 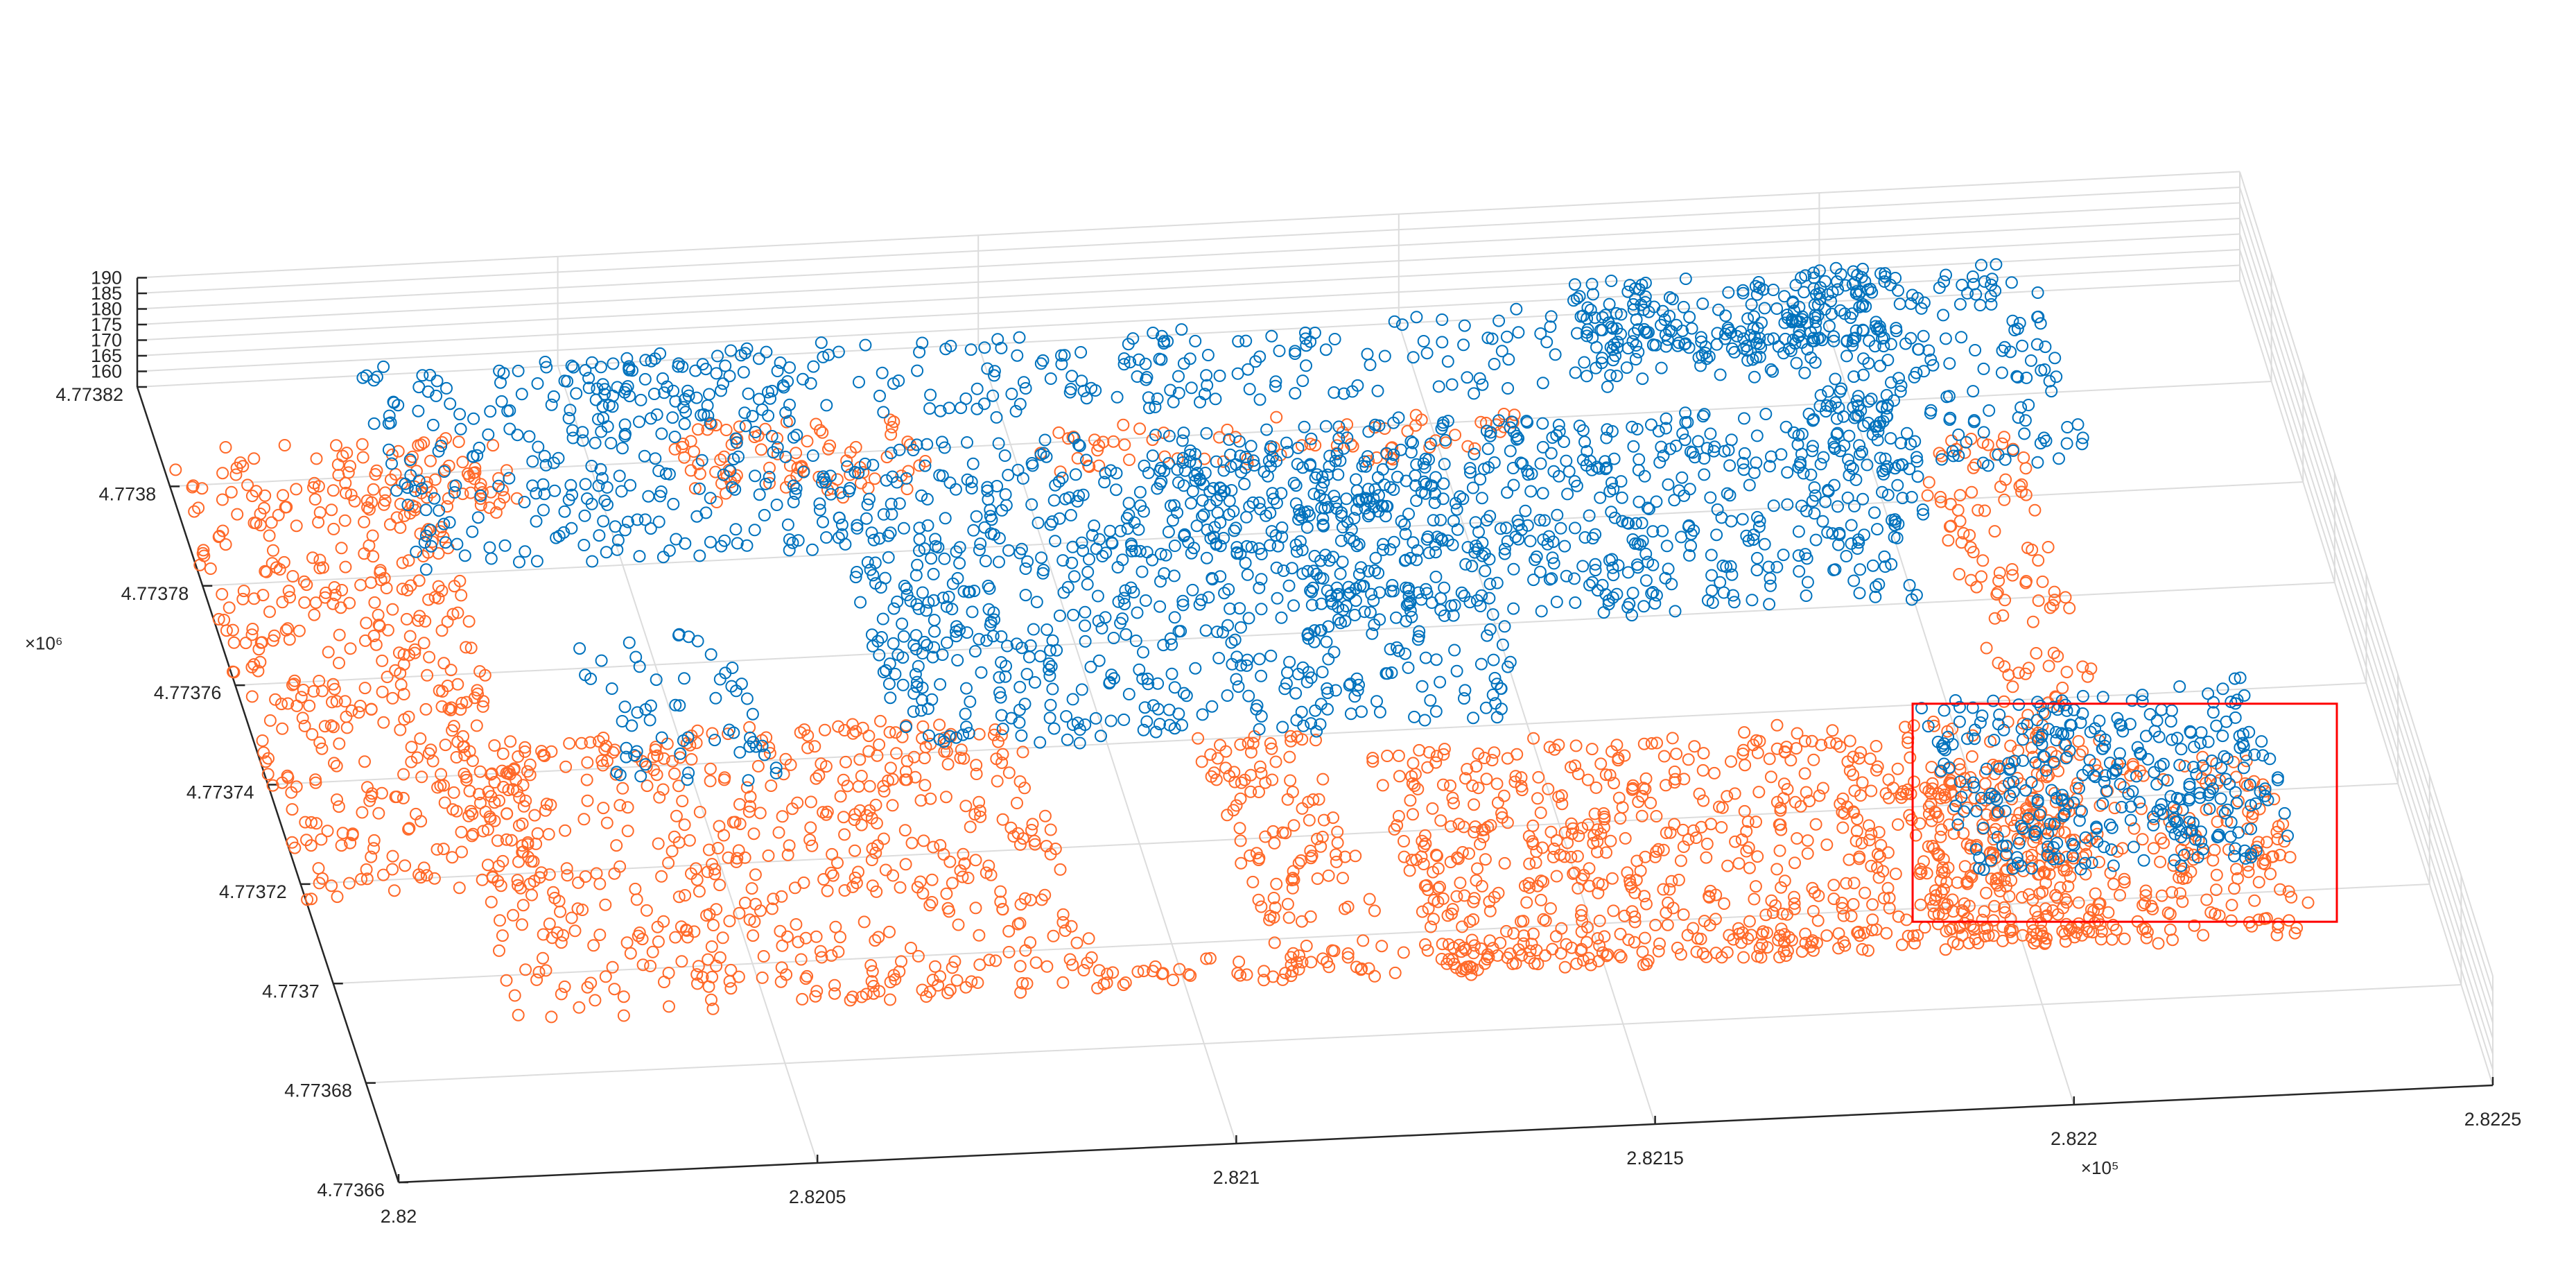 What do you see at coordinates (2366, 573) in the screenshot?
I see `right-wall-grid-line-z` at bounding box center [2366, 573].